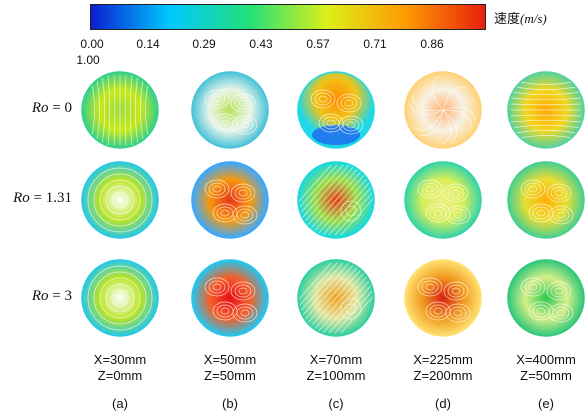 The height and width of the screenshot is (415, 586). What do you see at coordinates (375, 44) in the screenshot?
I see `colorbar-tick: 0.71` at bounding box center [375, 44].